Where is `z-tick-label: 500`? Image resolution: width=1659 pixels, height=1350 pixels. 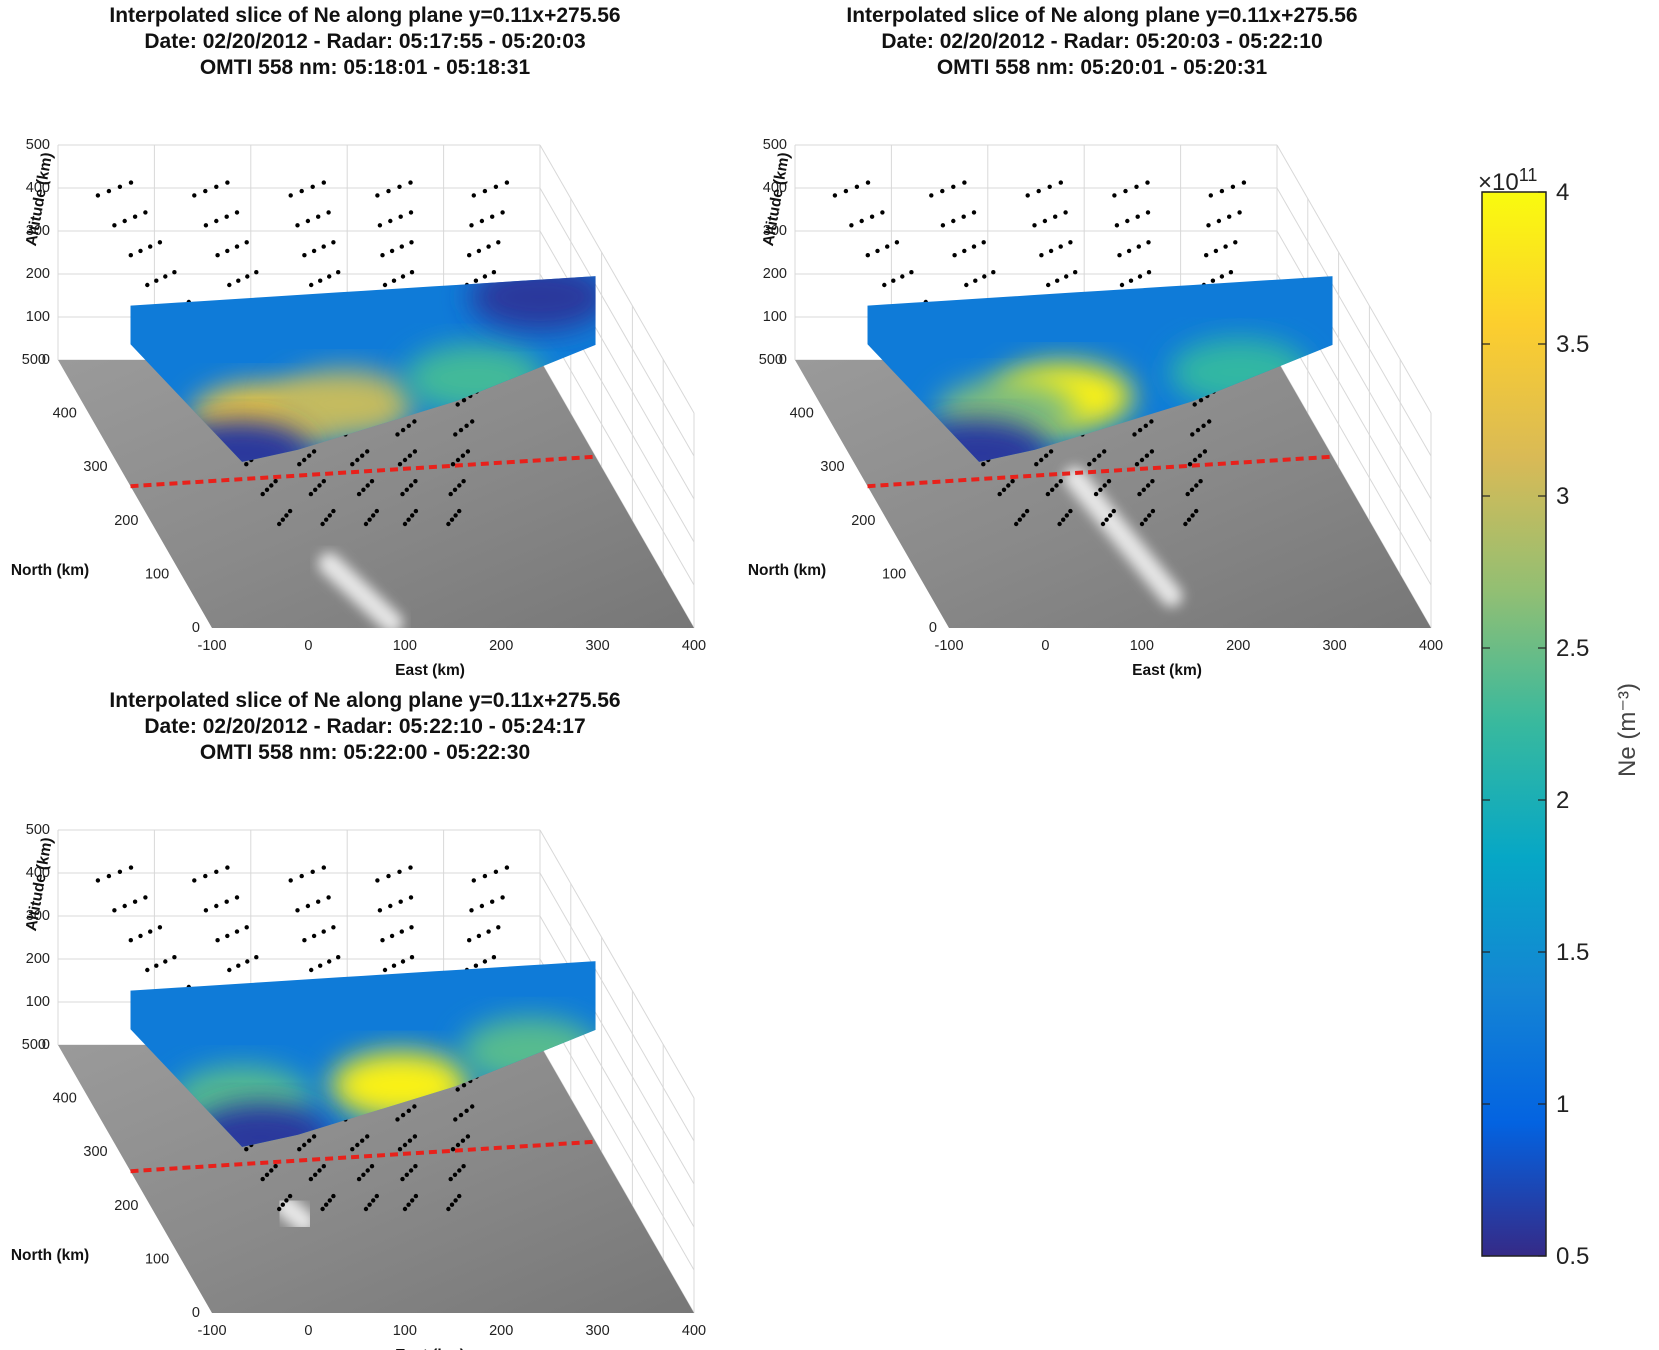 z-tick-label: 500 is located at coordinates (38, 145).